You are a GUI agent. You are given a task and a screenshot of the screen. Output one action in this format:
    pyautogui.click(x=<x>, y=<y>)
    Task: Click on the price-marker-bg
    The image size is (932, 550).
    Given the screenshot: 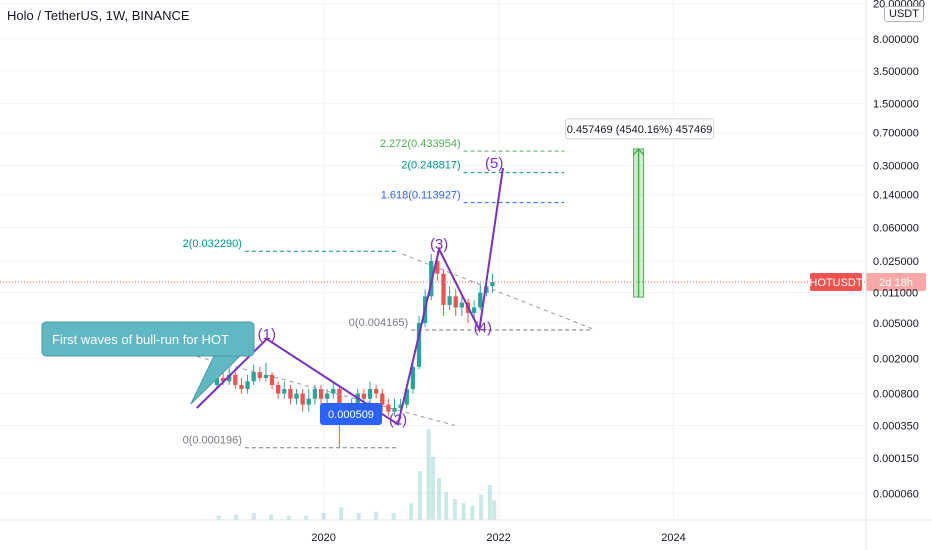 What is the action you would take?
    pyautogui.click(x=351, y=414)
    